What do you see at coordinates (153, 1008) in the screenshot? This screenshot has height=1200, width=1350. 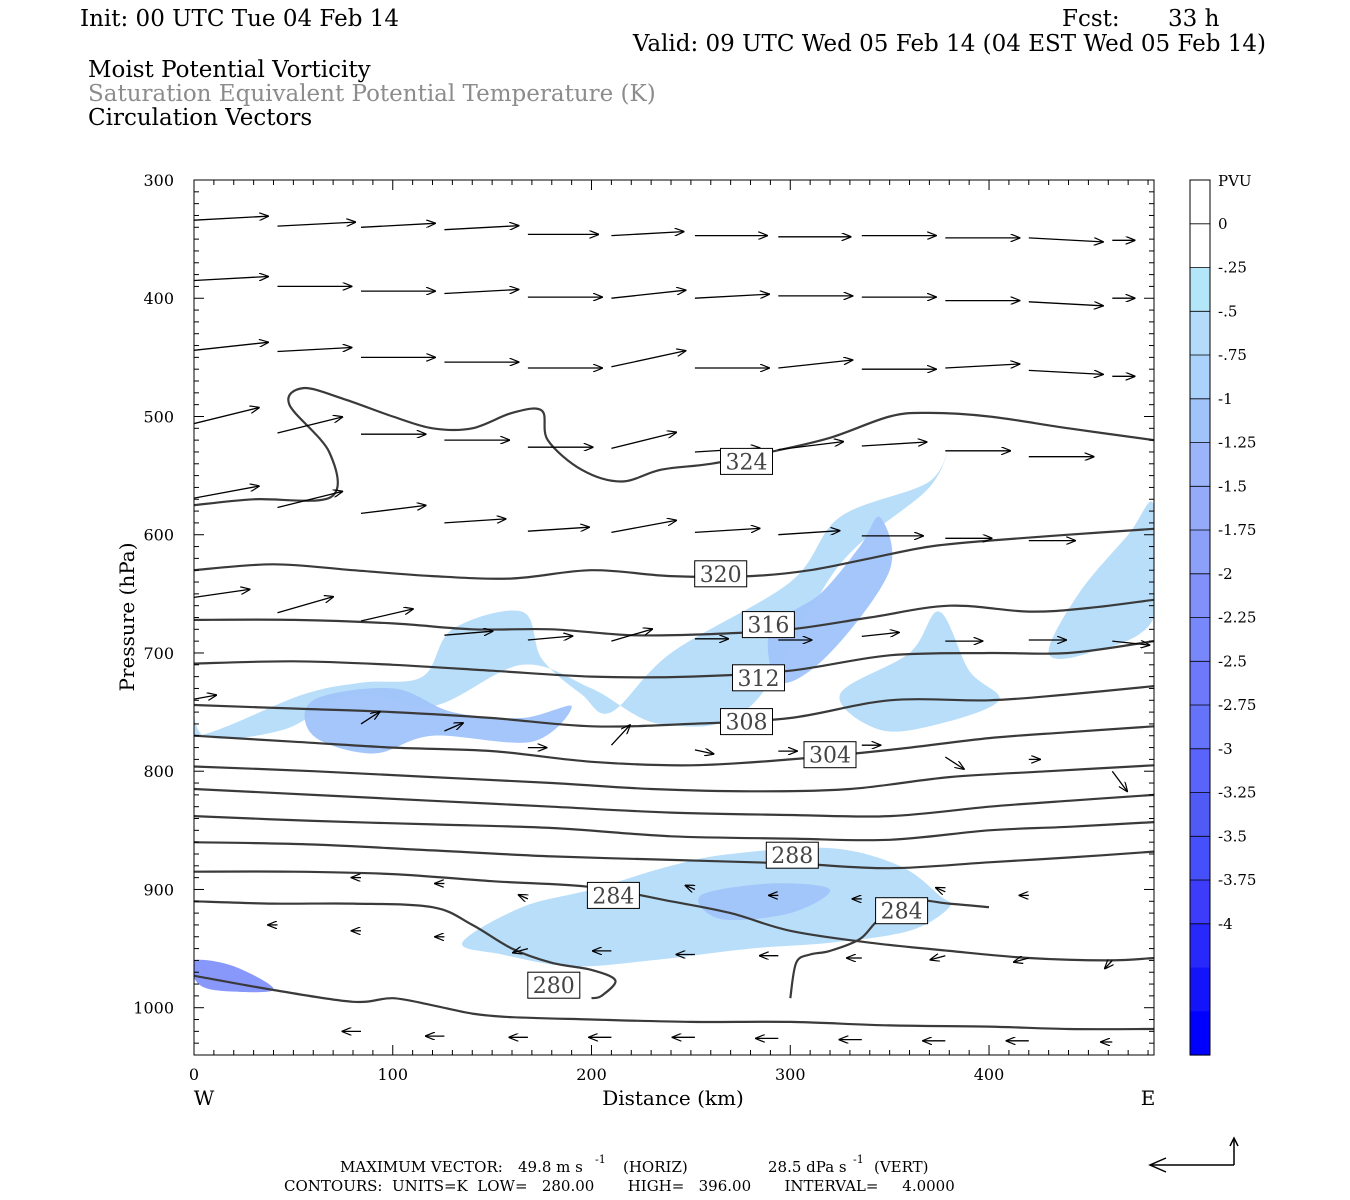 I see `y-tick-label: 1000` at bounding box center [153, 1008].